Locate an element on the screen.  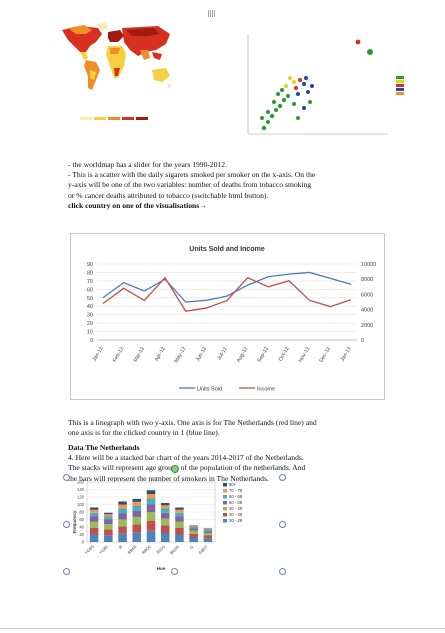
bar-y-tick: 140 is located at coordinates (81, 489).